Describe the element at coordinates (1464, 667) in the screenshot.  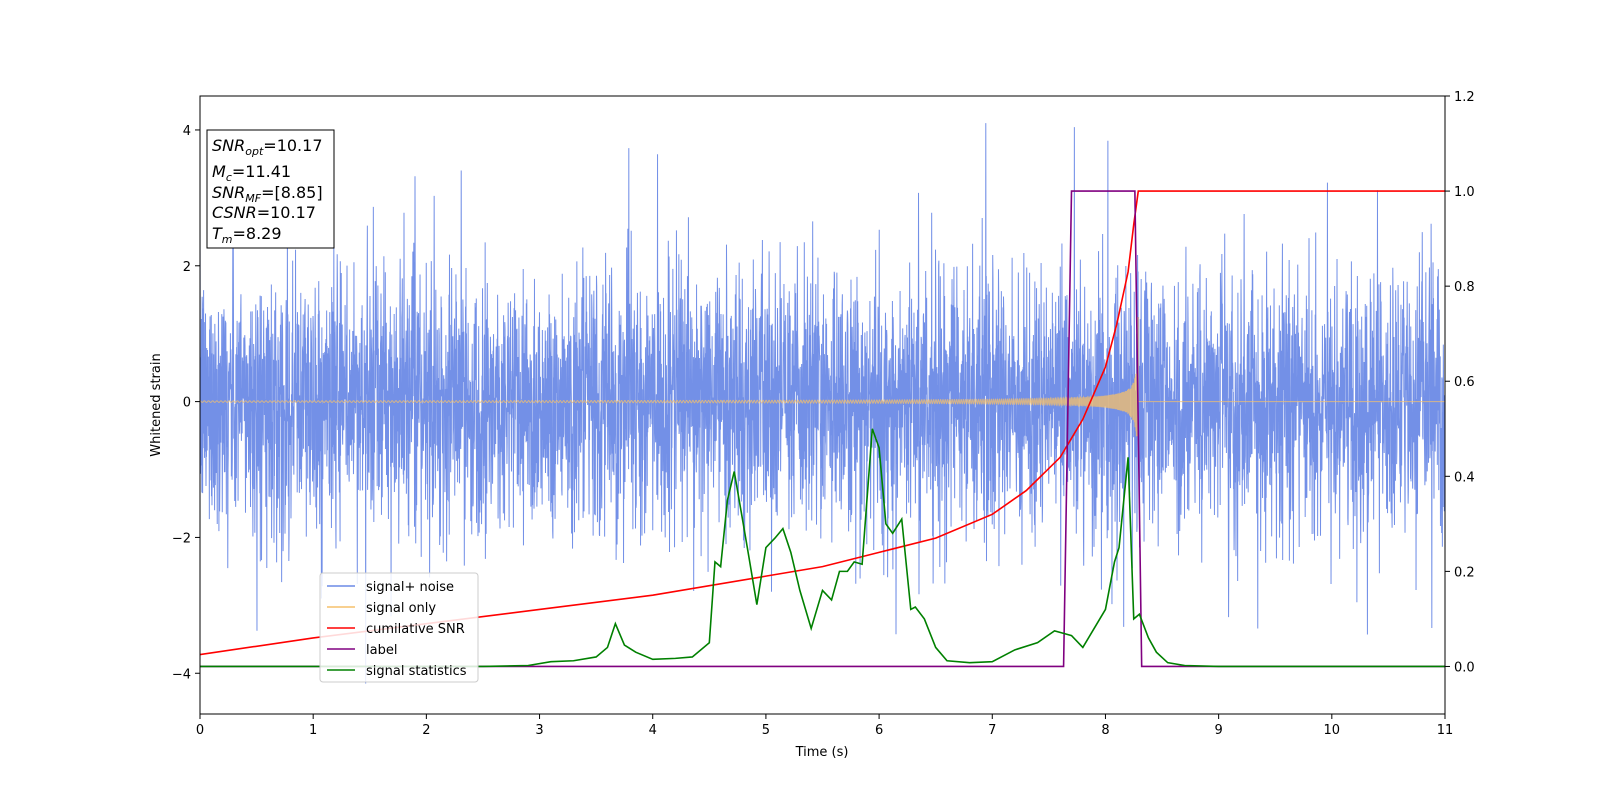
I see `y-right-tick-label: 0.0` at that location.